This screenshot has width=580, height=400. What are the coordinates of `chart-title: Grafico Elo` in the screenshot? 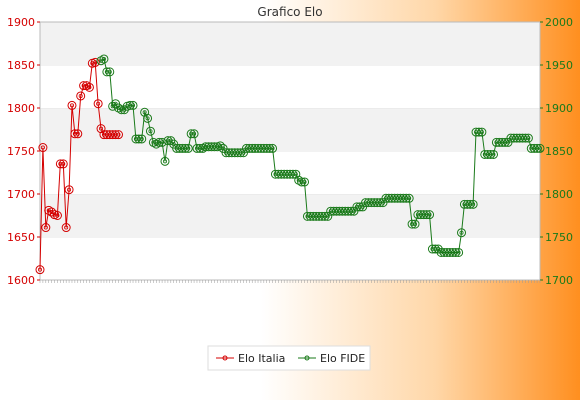 It's located at (289, 12).